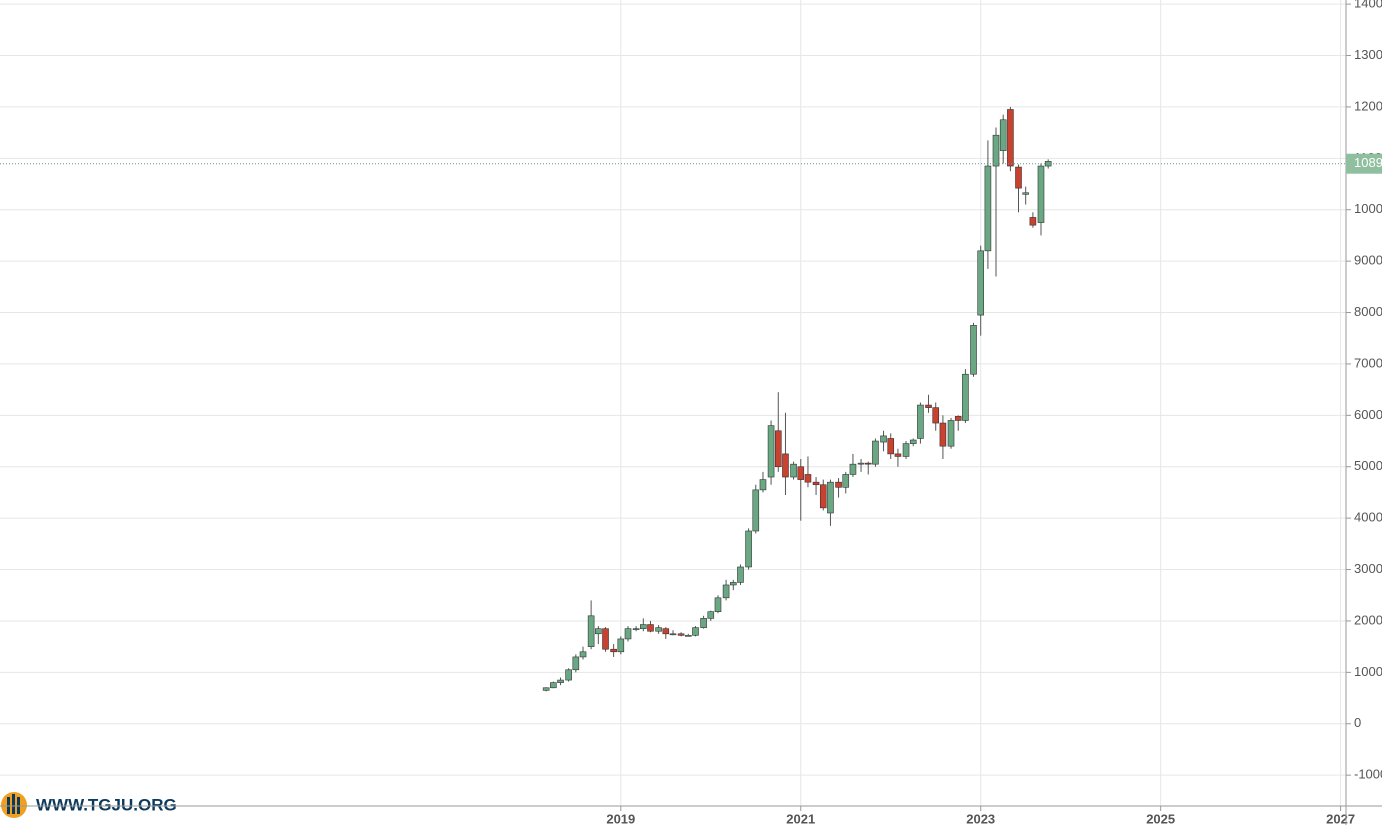 The width and height of the screenshot is (1382, 825). Describe the element at coordinates (1160, 818) in the screenshot. I see `x-tick-label: 2025` at that location.